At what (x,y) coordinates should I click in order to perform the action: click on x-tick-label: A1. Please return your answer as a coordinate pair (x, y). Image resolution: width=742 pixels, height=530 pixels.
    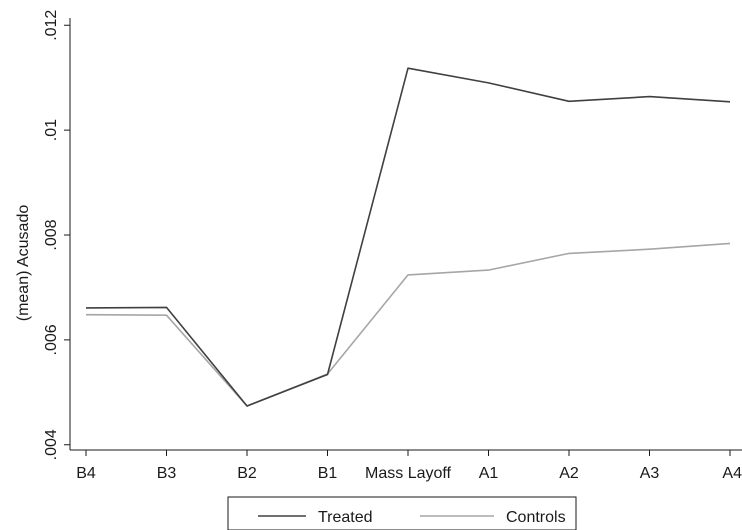
    Looking at the image, I should click on (489, 473).